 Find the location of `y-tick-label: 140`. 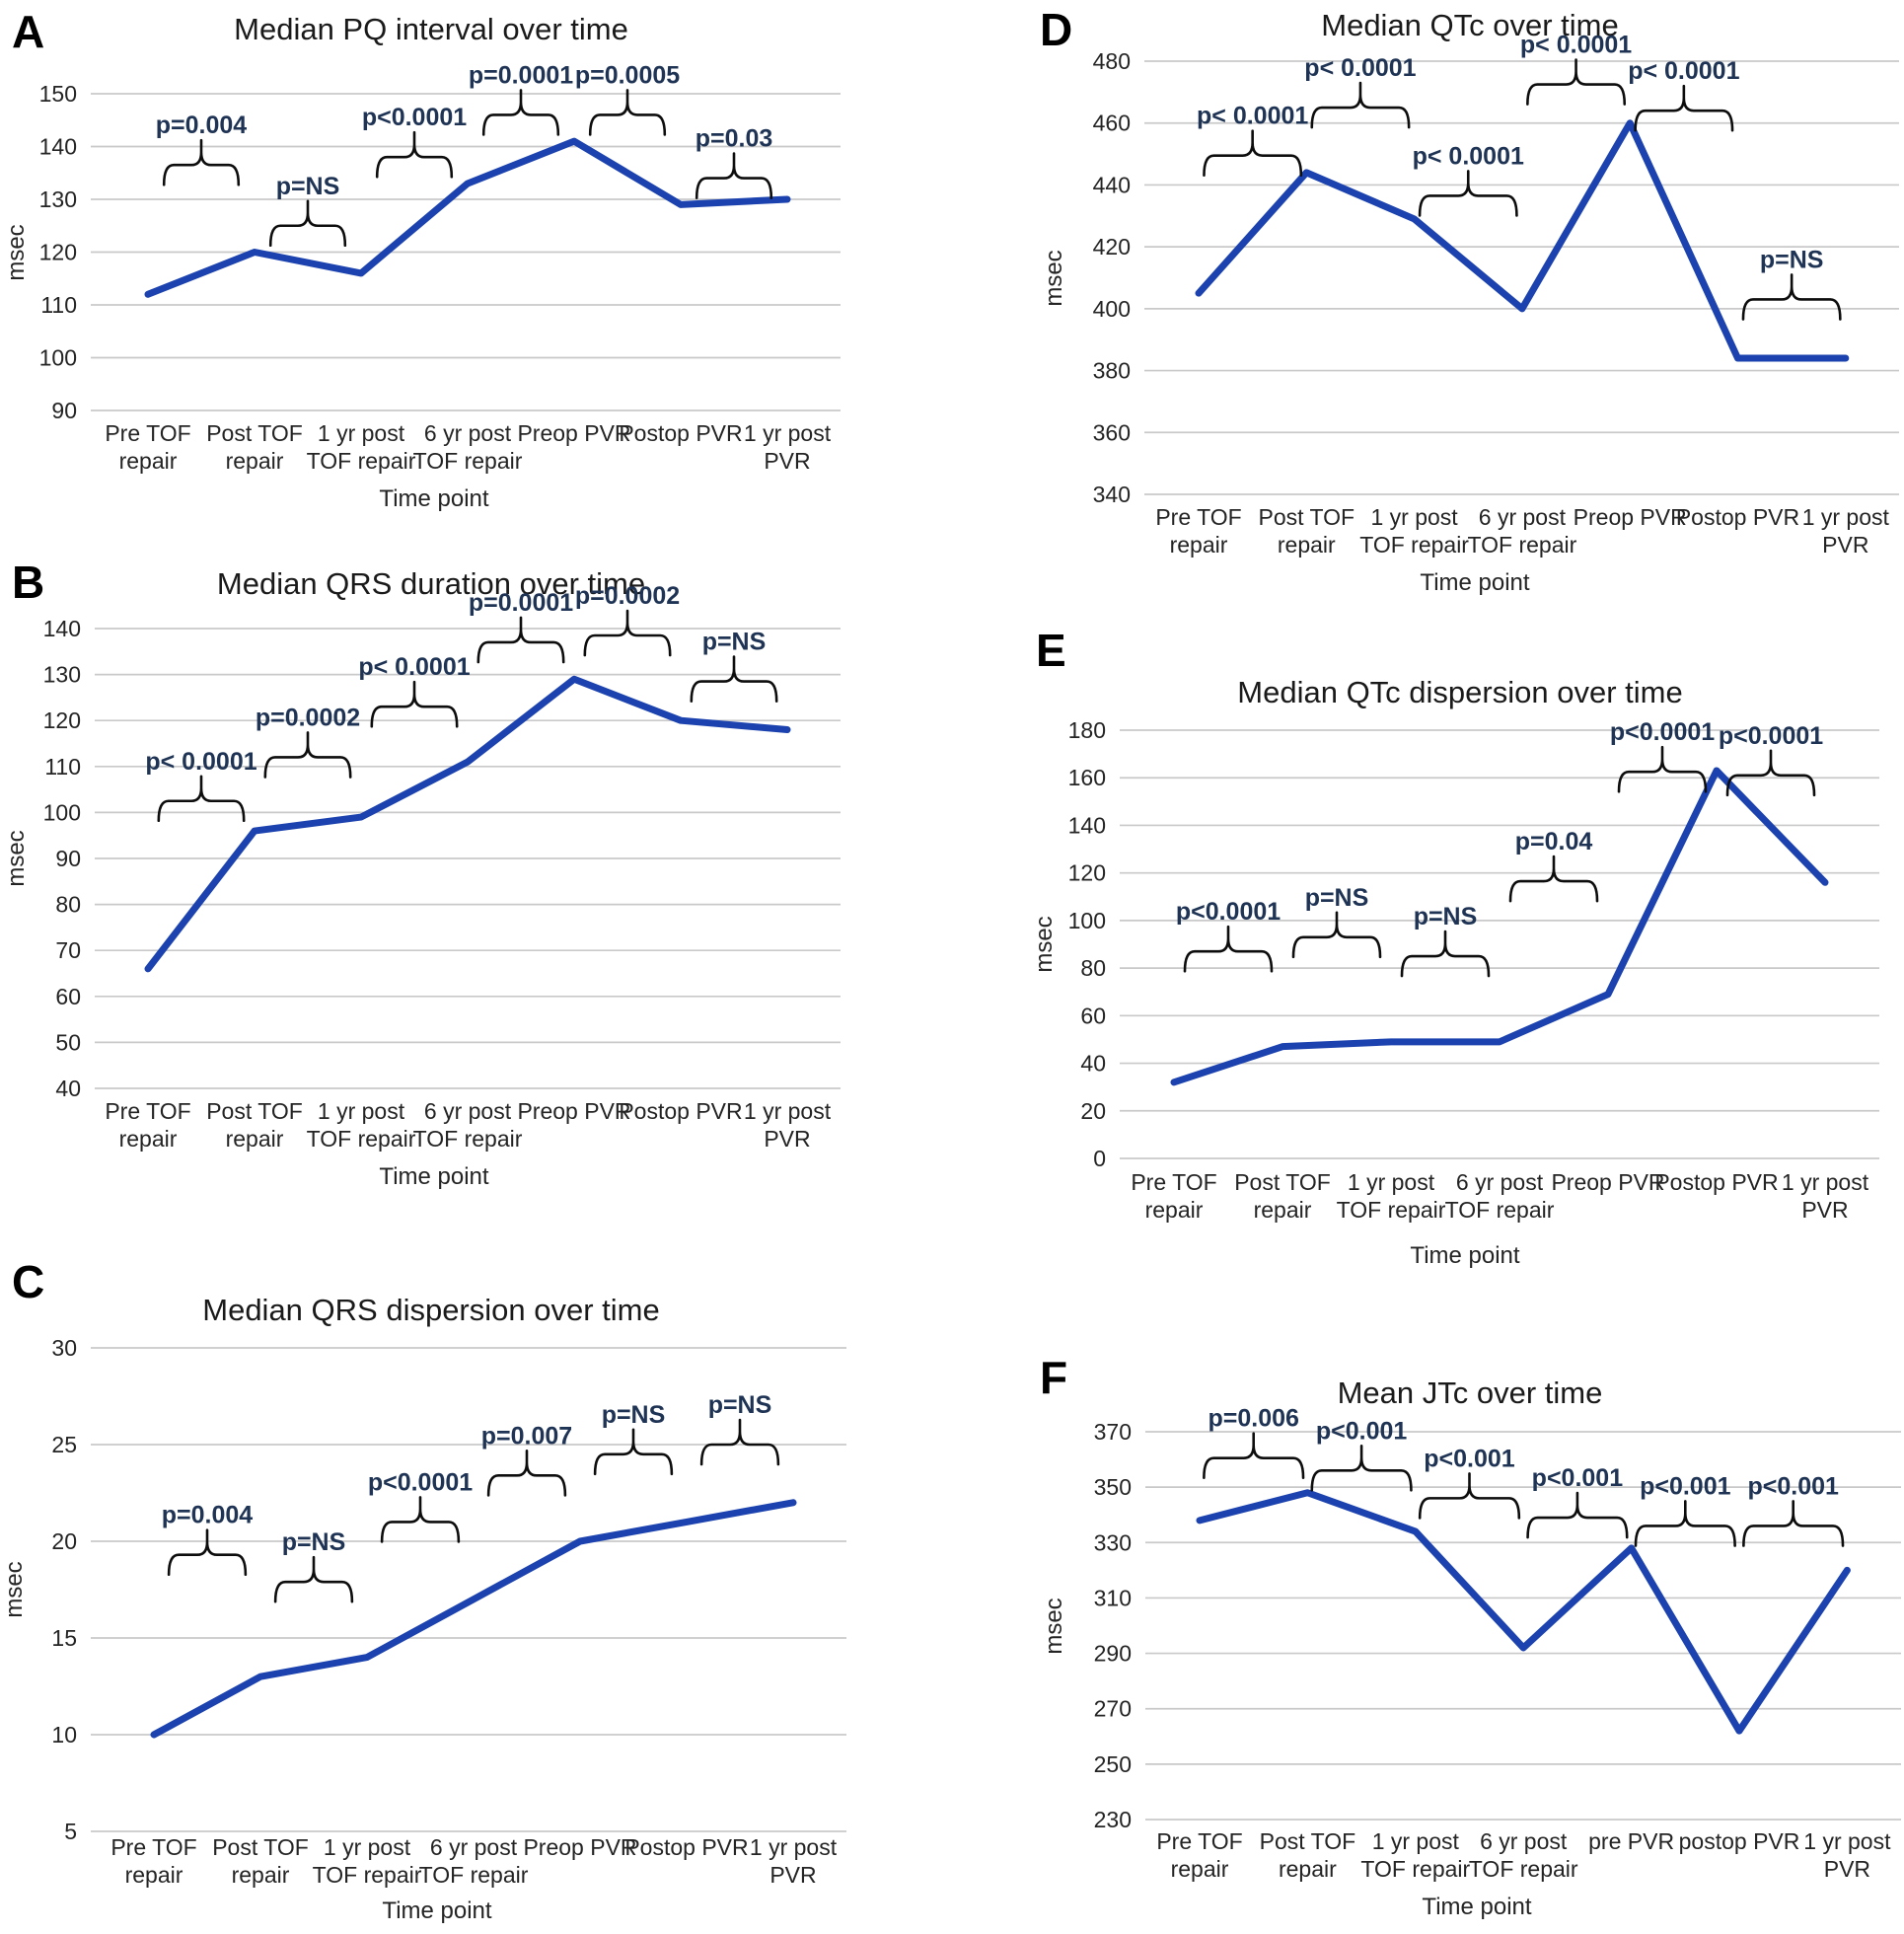

y-tick-label: 140 is located at coordinates (1087, 825).